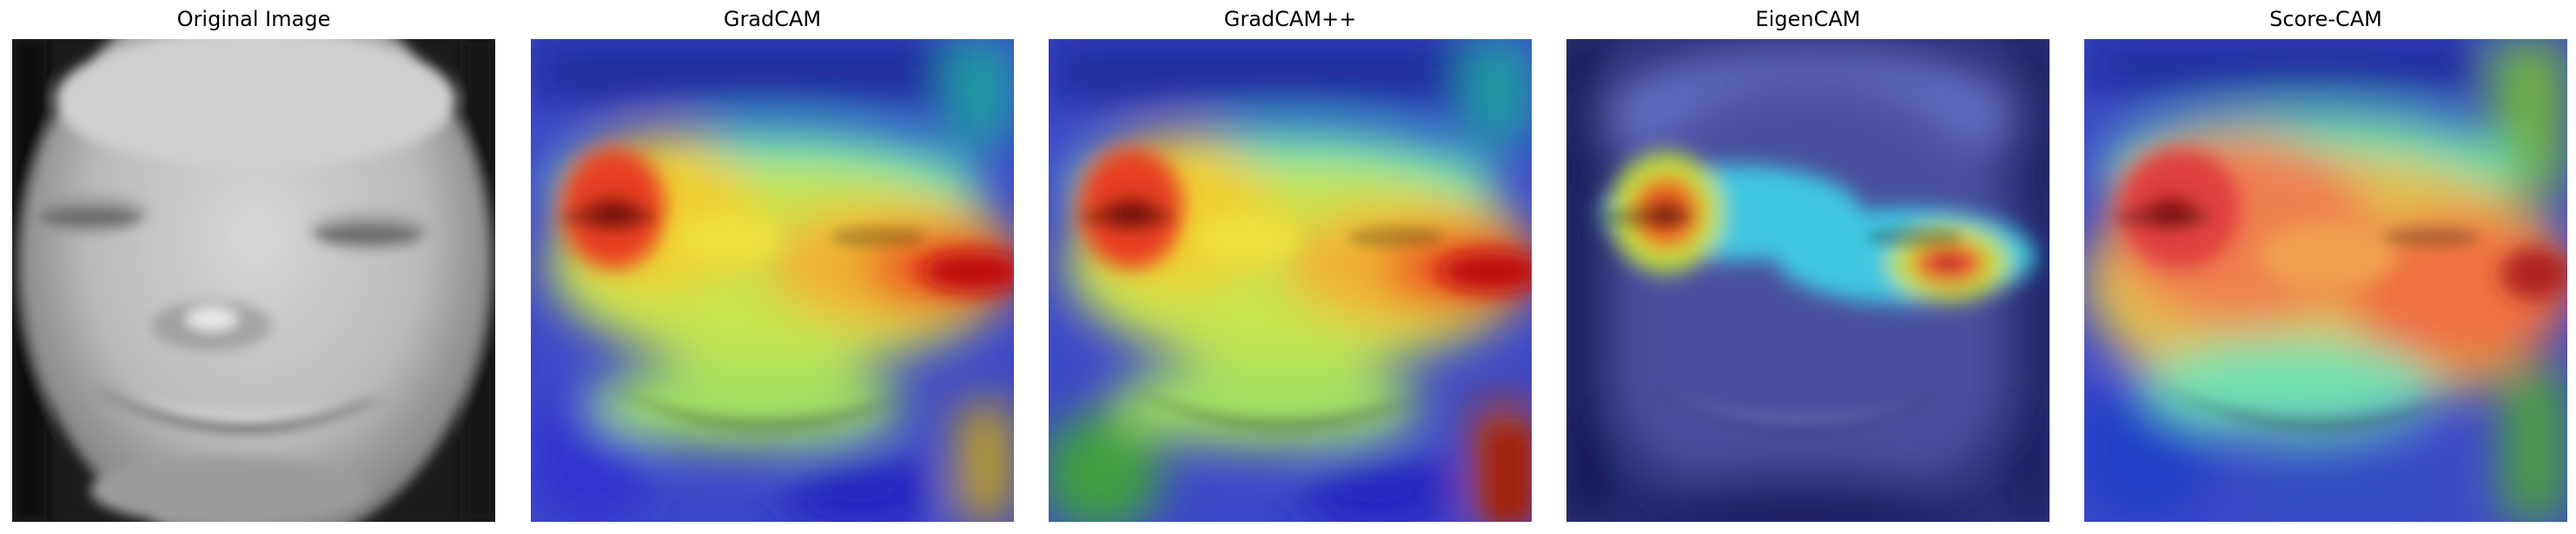  Describe the element at coordinates (1290, 19) in the screenshot. I see `panel-title: GradCAM++` at that location.